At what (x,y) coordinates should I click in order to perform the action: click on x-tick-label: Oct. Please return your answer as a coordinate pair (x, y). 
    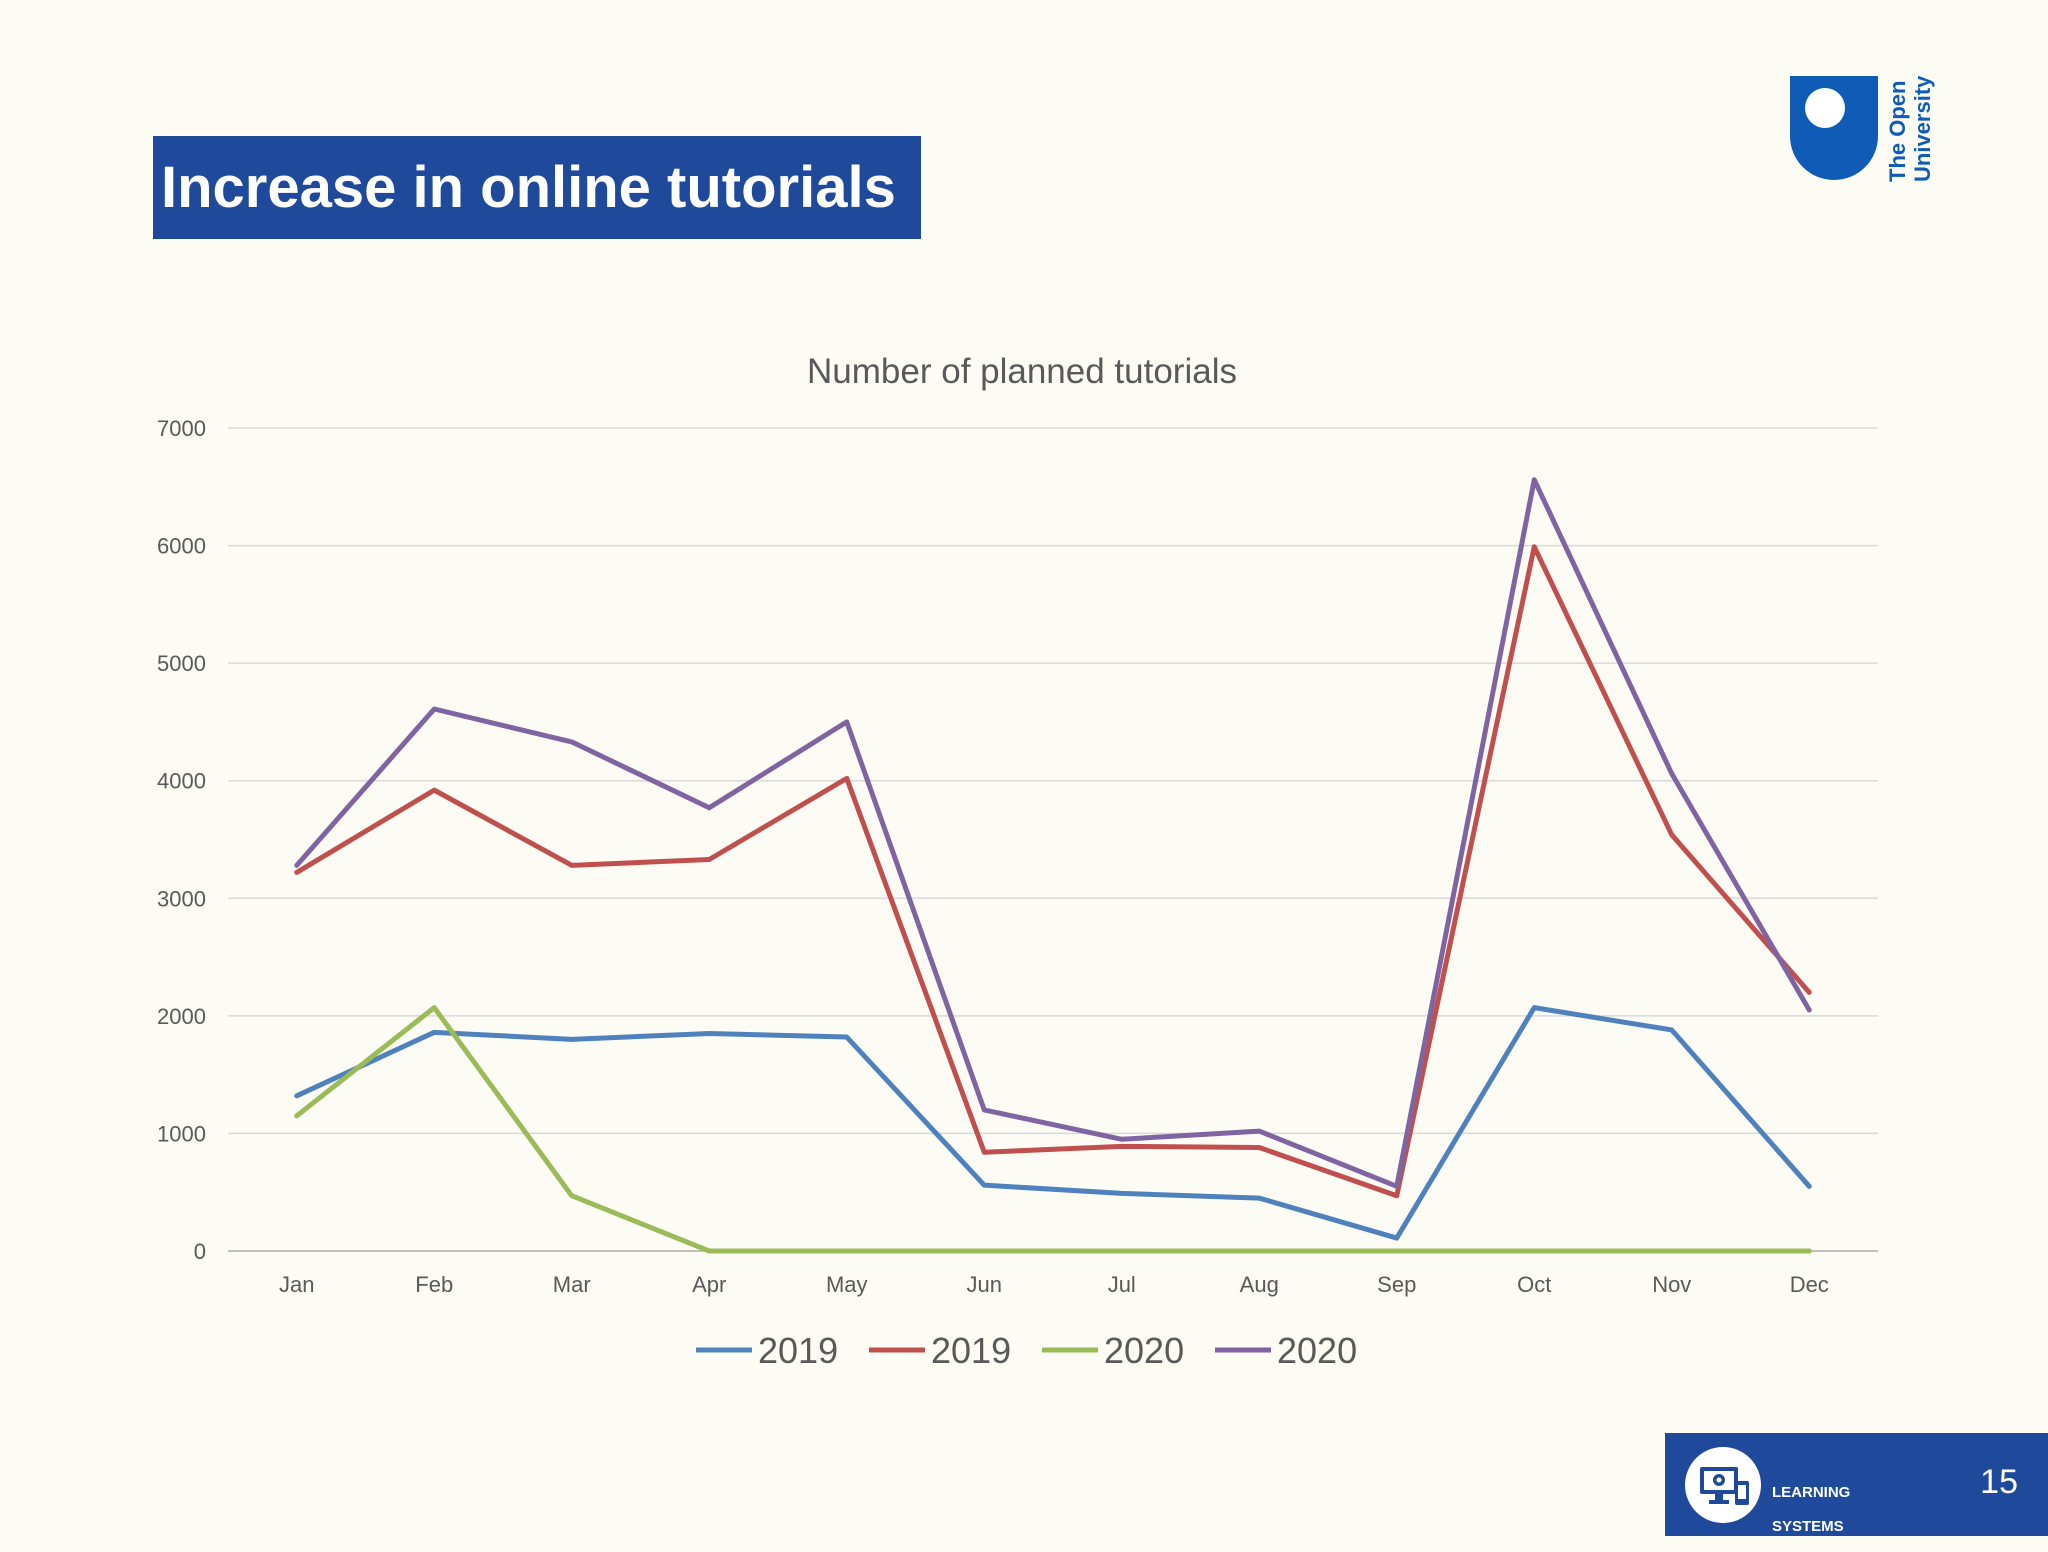
    Looking at the image, I should click on (1534, 1284).